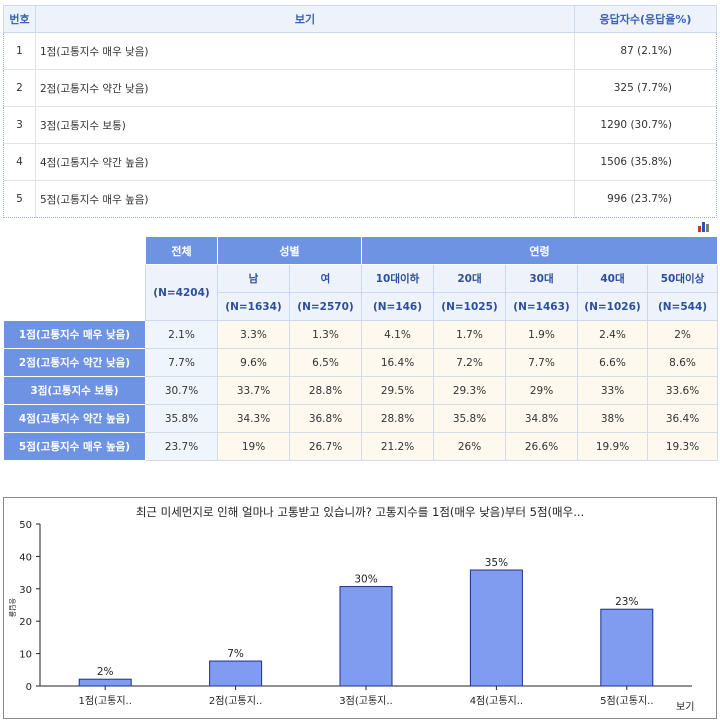 Image resolution: width=720 pixels, height=722 pixels. What do you see at coordinates (541, 446) in the screenshot?
I see `cell-value: 26.6%` at bounding box center [541, 446].